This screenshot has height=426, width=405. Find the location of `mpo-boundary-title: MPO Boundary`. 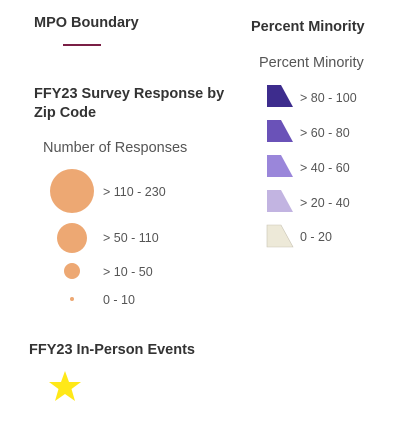

mpo-boundary-title: MPO Boundary is located at coordinates (86, 23).